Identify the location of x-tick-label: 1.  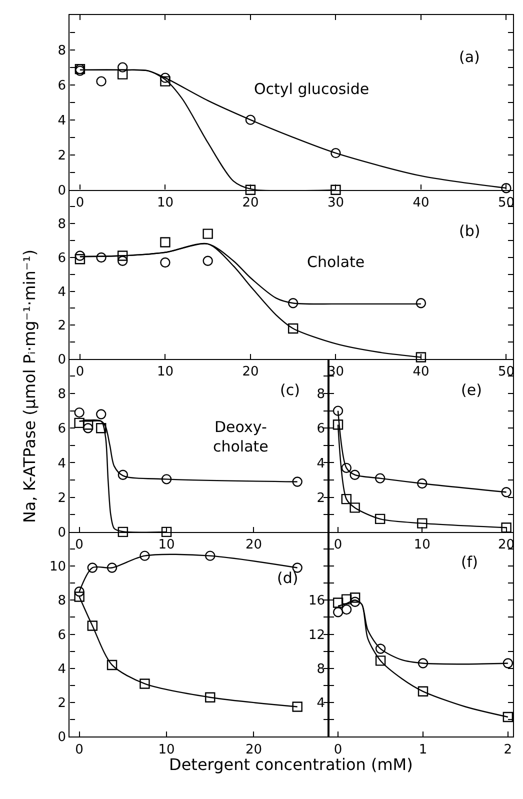
(423, 750).